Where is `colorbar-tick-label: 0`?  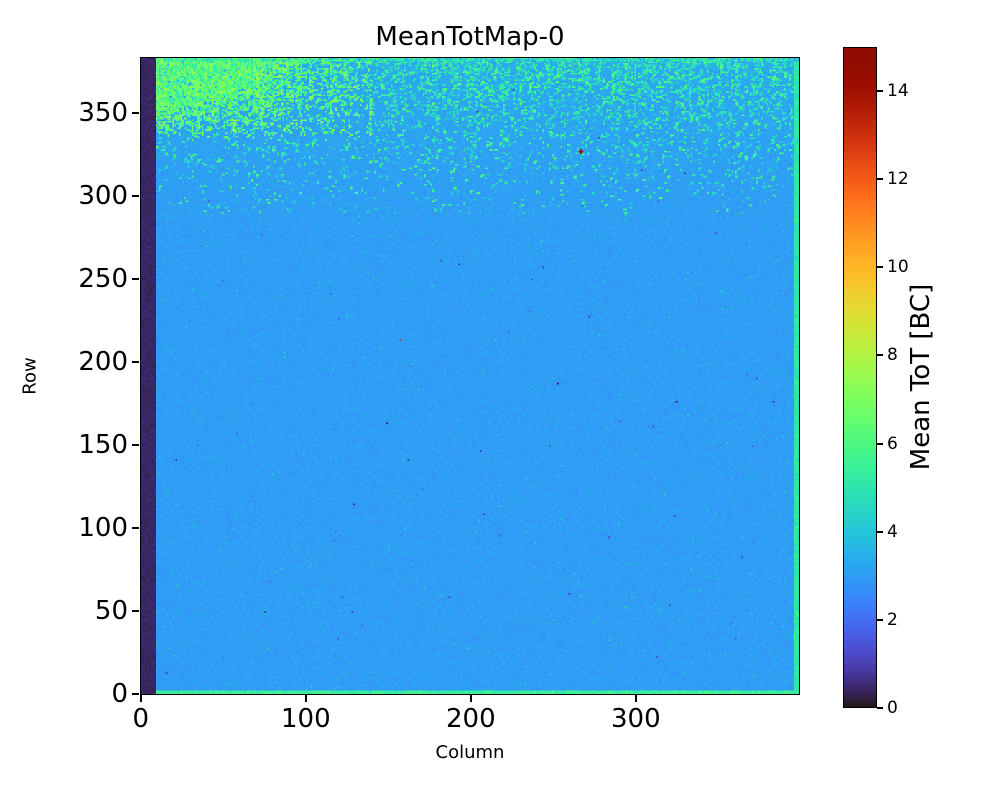
colorbar-tick-label: 0 is located at coordinates (892, 708).